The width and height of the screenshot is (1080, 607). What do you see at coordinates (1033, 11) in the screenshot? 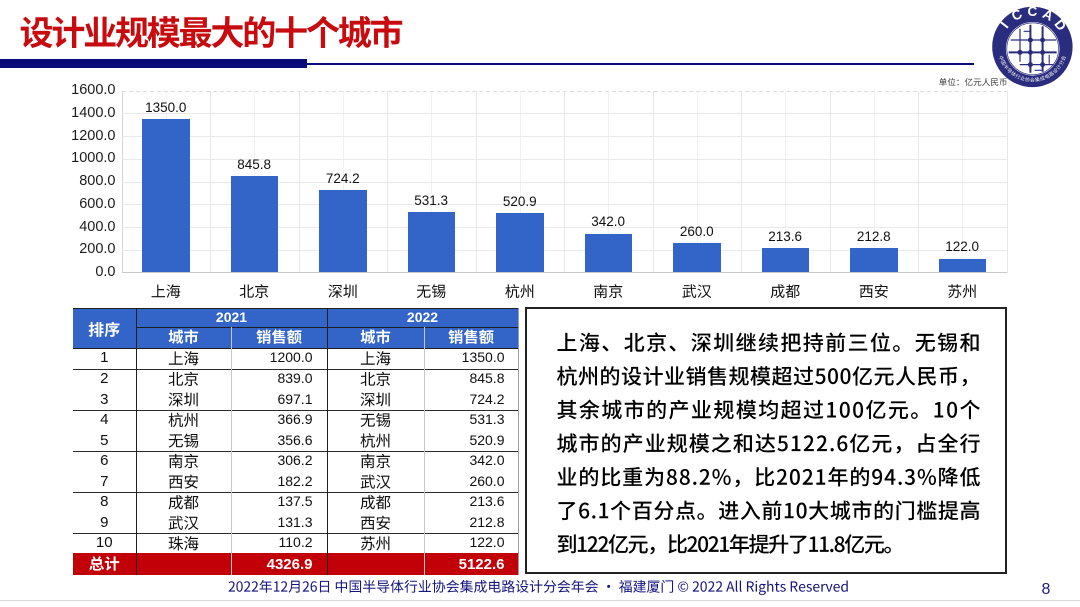
I see `svg-text: C` at bounding box center [1033, 11].